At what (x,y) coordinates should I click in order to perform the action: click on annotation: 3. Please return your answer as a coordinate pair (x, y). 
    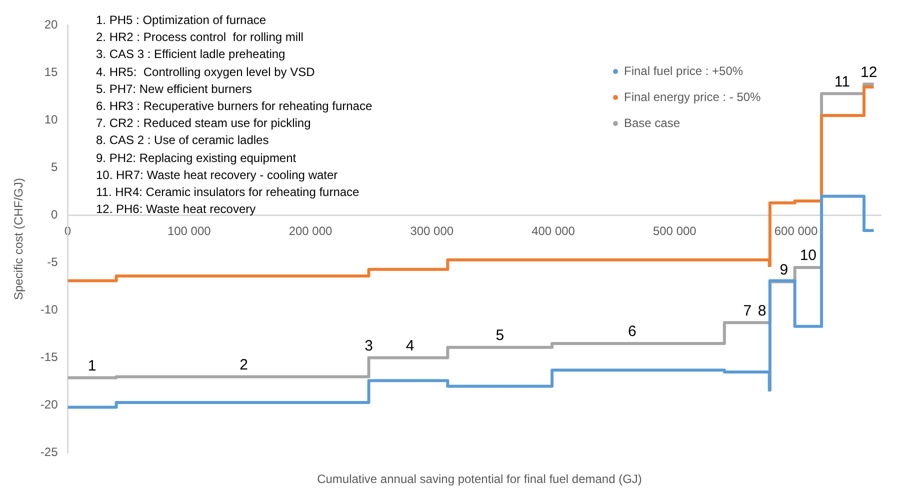
    Looking at the image, I should click on (368, 345).